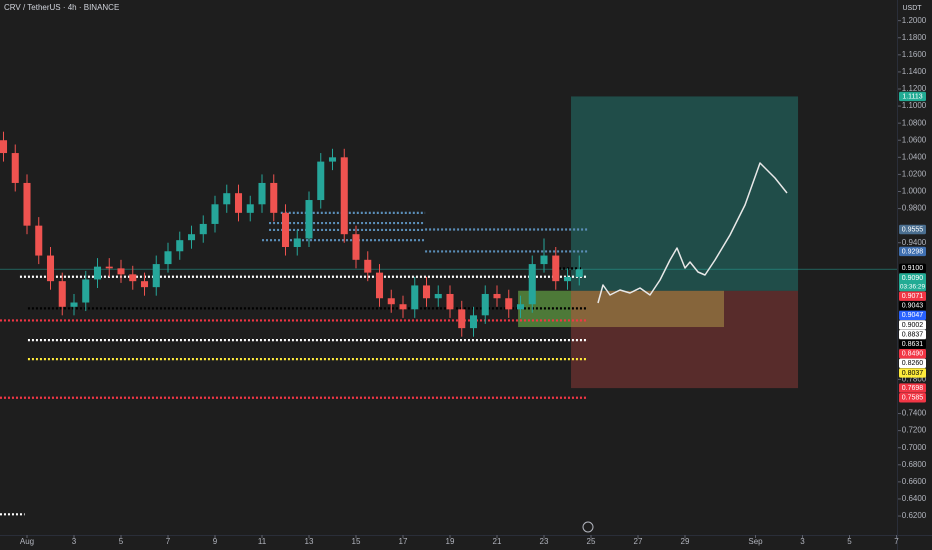  I want to click on y-tick-label: 1.0800, so click(914, 122).